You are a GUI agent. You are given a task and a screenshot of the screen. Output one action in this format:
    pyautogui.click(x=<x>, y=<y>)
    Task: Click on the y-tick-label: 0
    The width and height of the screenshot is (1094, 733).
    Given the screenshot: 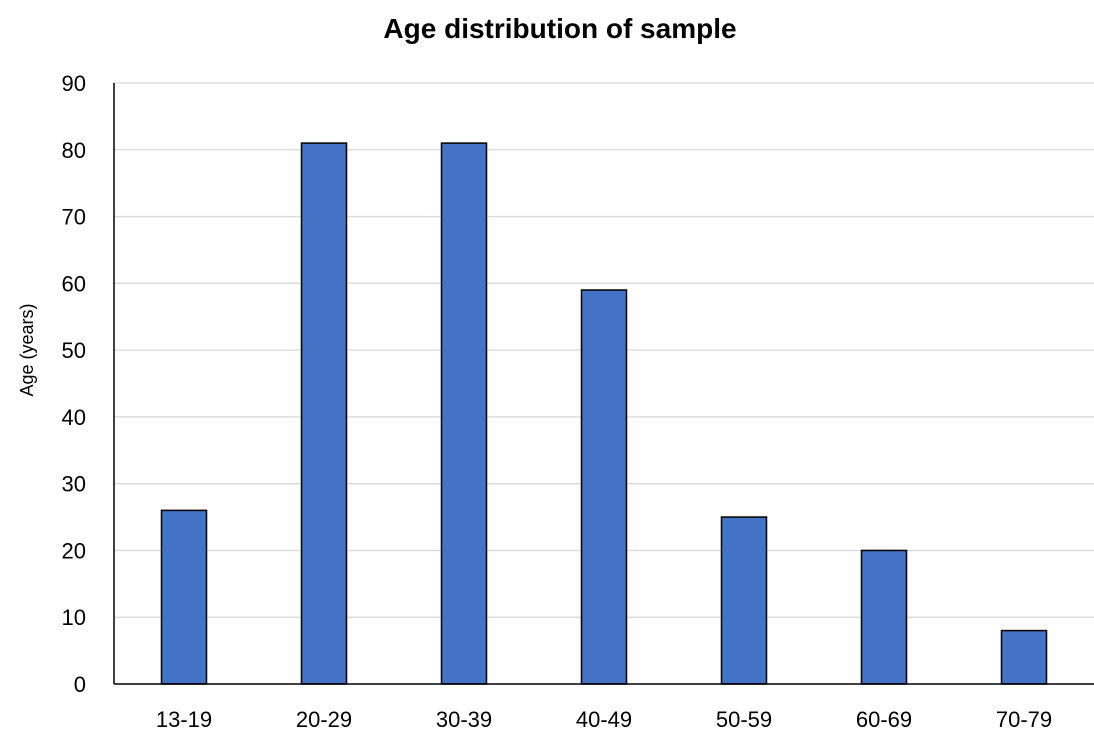 What is the action you would take?
    pyautogui.click(x=80, y=684)
    